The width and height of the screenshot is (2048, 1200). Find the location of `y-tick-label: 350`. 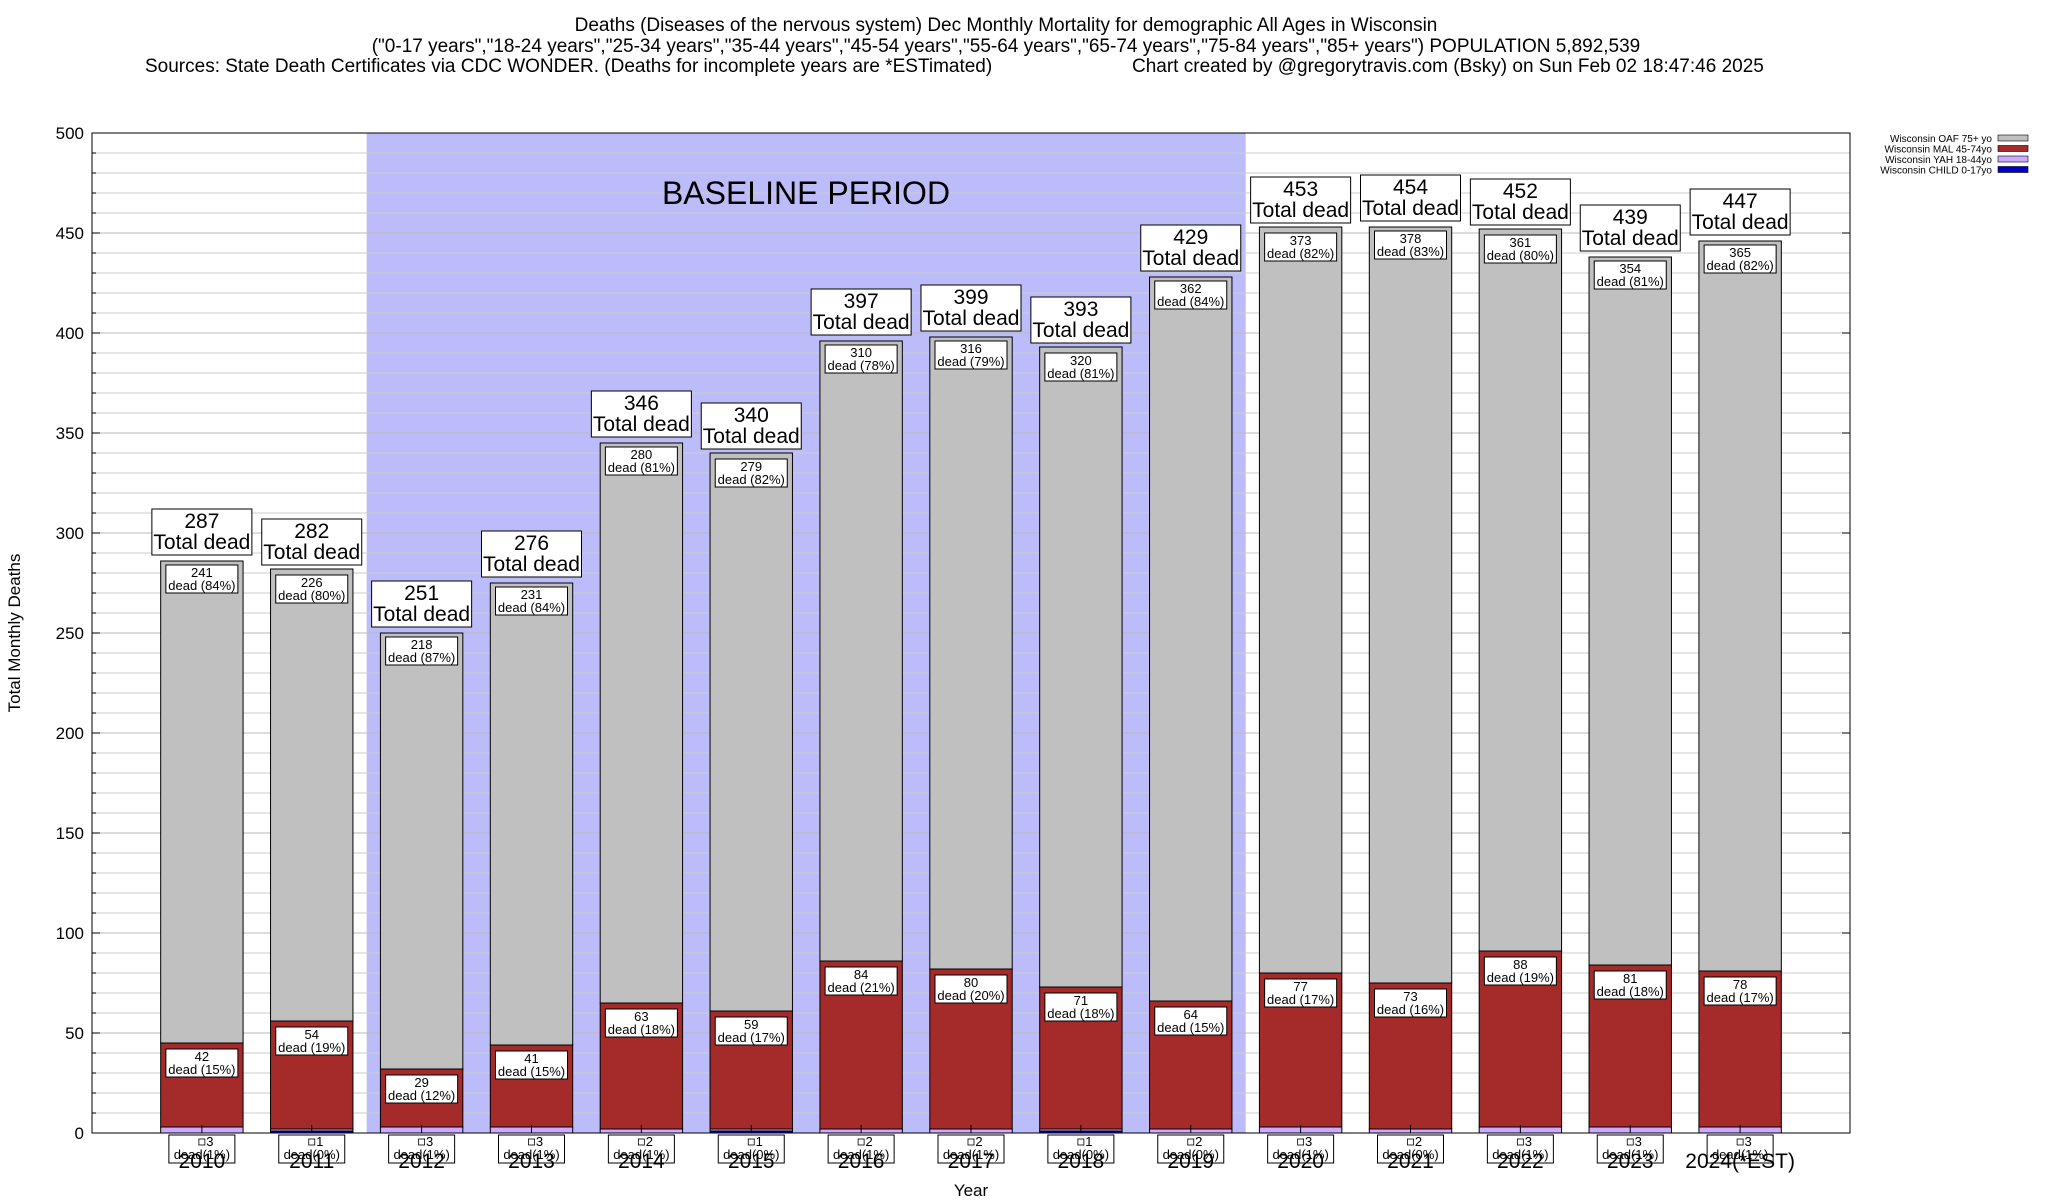

y-tick-label: 350 is located at coordinates (70, 433).